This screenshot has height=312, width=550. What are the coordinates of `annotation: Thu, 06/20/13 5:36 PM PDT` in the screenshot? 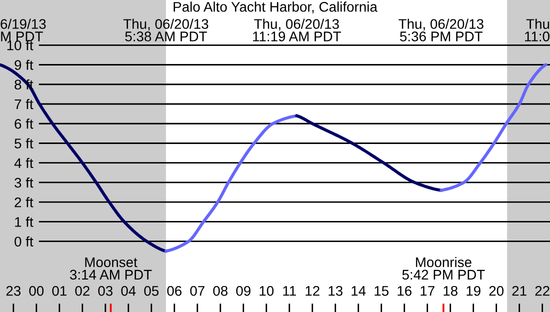 It's located at (441, 30).